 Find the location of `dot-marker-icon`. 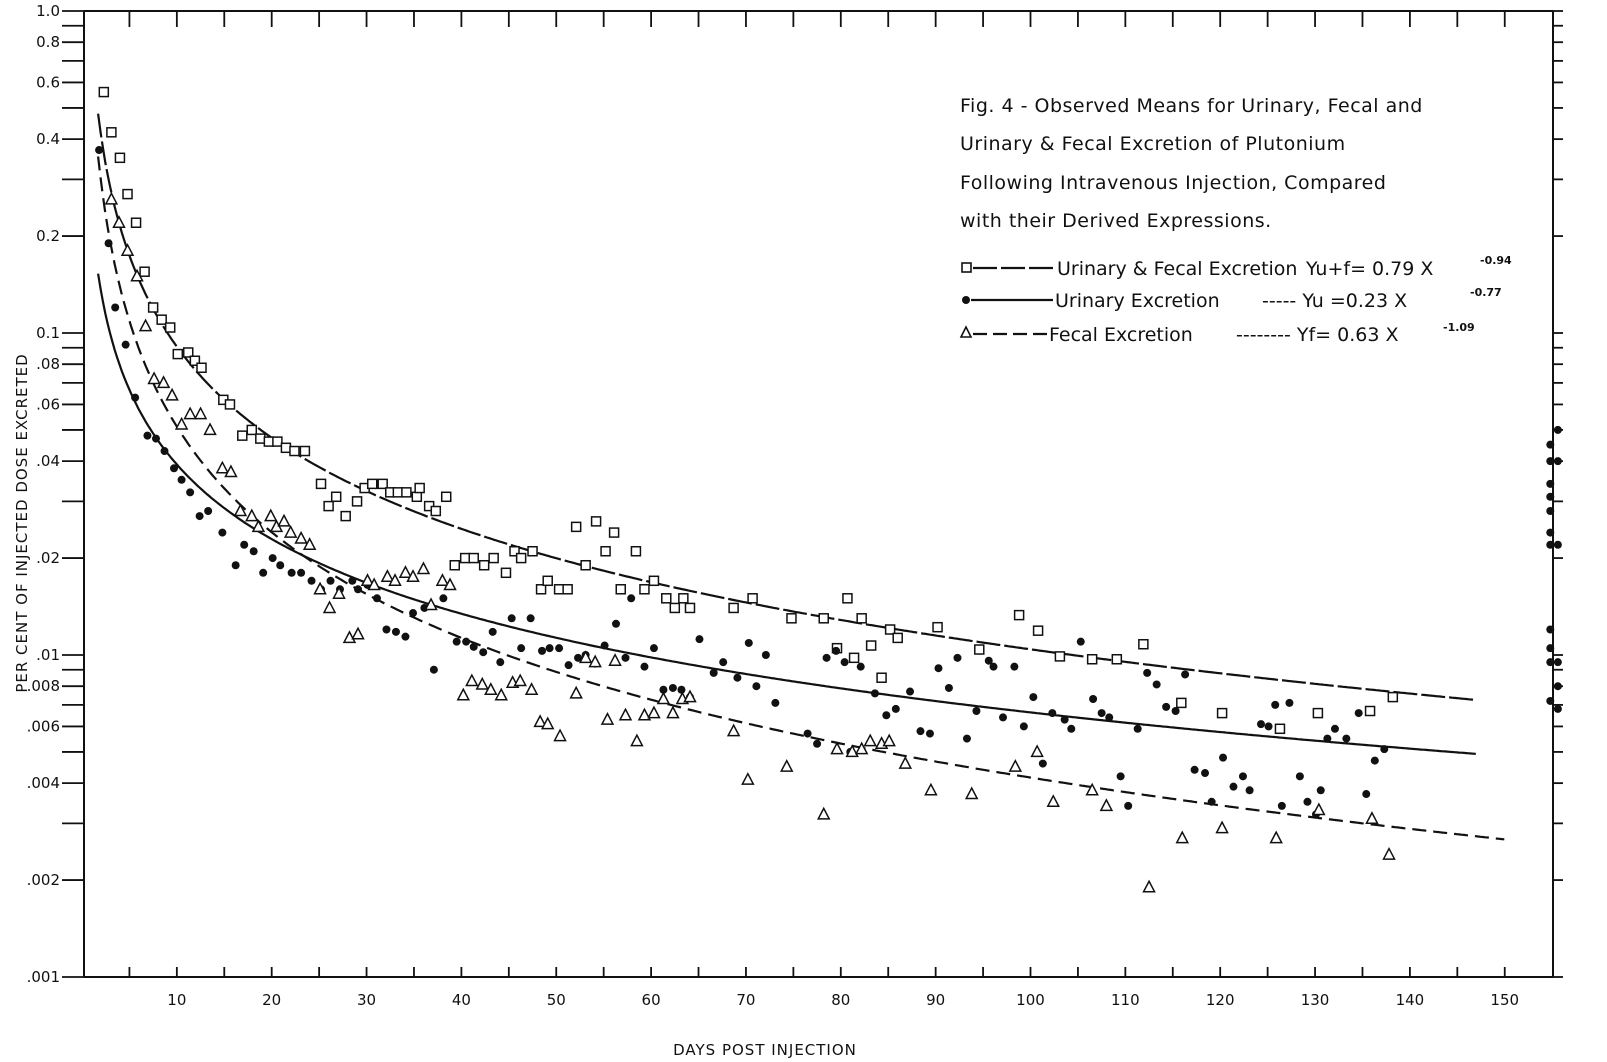

dot-marker-icon is located at coordinates (966, 300).